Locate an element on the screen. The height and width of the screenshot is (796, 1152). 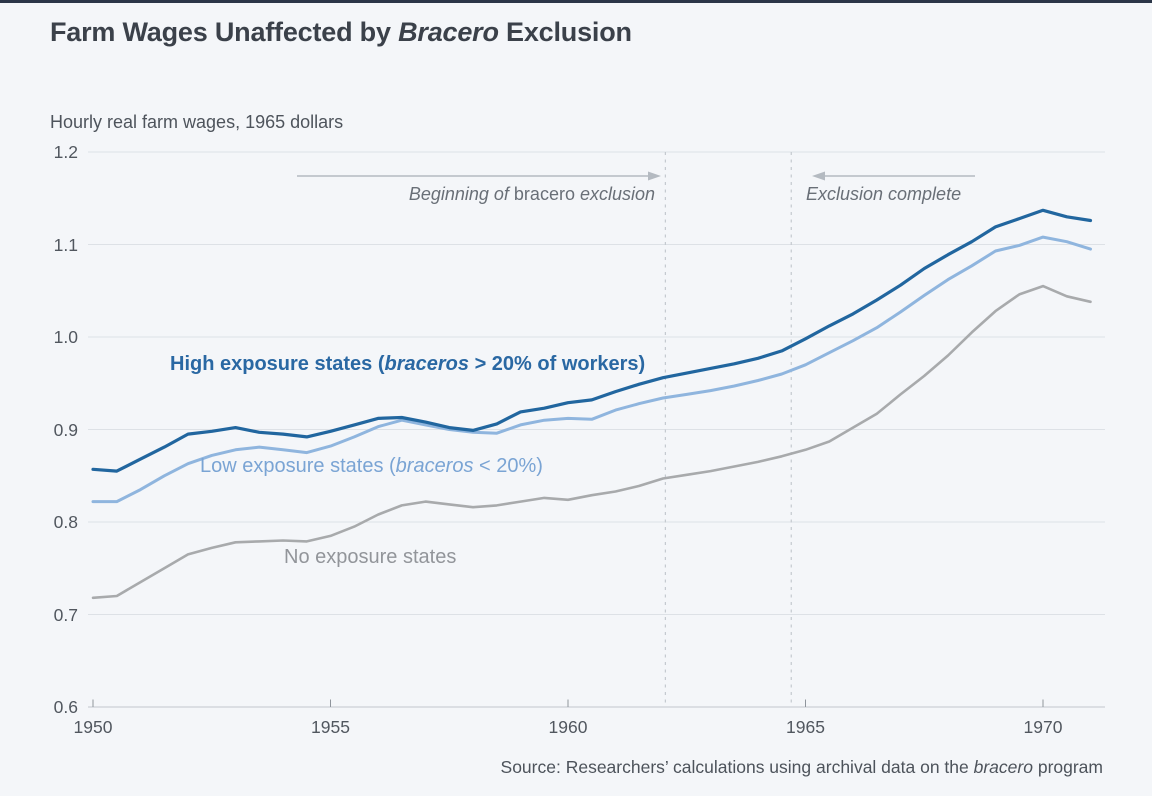
annotation-text-upright: bracero is located at coordinates (544, 194).